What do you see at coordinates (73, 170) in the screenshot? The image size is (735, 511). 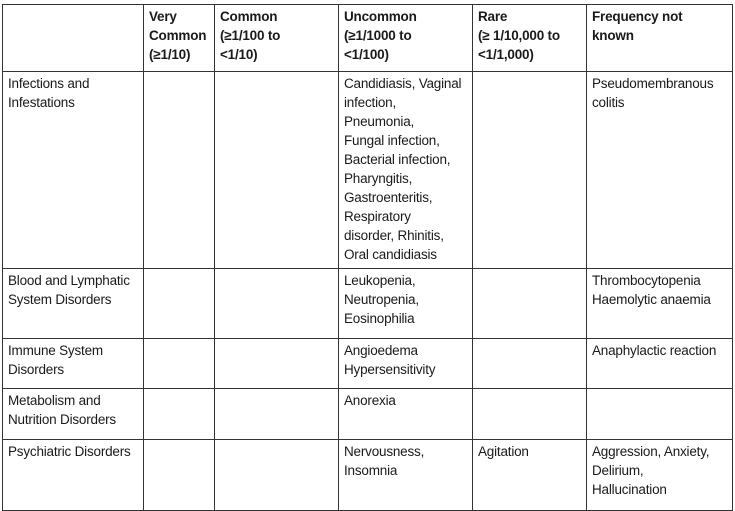 I see `organ-class-cell: Infections and Infestations` at bounding box center [73, 170].